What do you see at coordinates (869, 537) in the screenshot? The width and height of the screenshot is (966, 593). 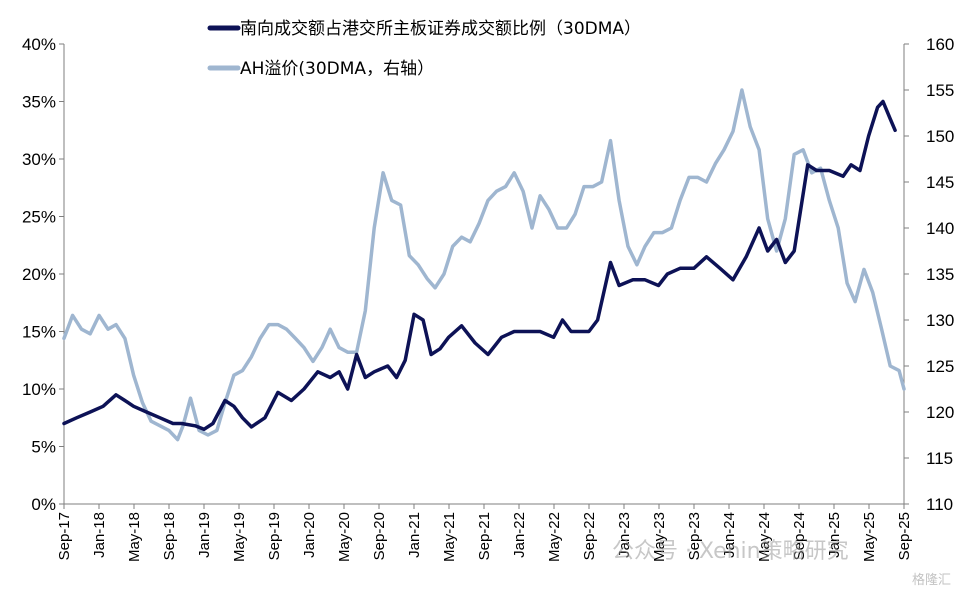 I see `x-tick-label: May-25` at bounding box center [869, 537].